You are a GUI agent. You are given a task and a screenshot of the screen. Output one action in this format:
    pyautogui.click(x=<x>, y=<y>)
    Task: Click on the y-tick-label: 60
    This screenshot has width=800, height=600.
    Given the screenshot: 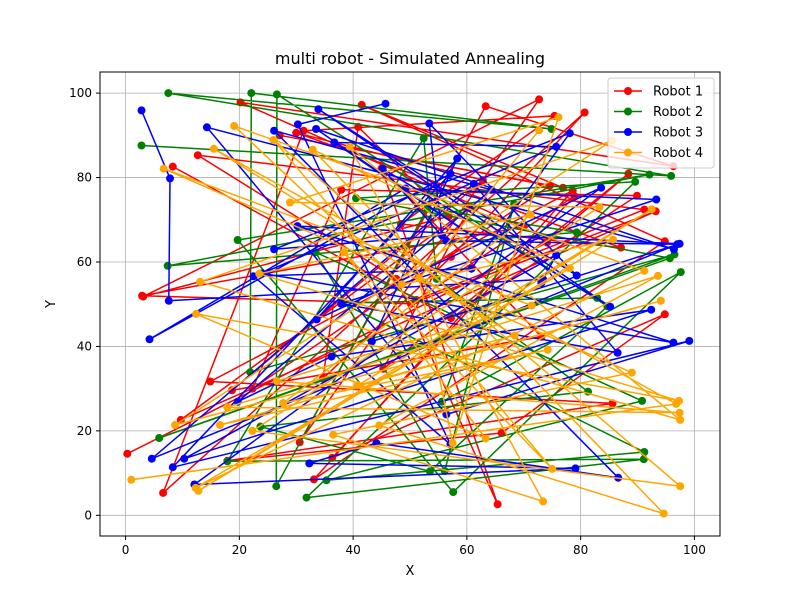 What is the action you would take?
    pyautogui.click(x=84, y=262)
    